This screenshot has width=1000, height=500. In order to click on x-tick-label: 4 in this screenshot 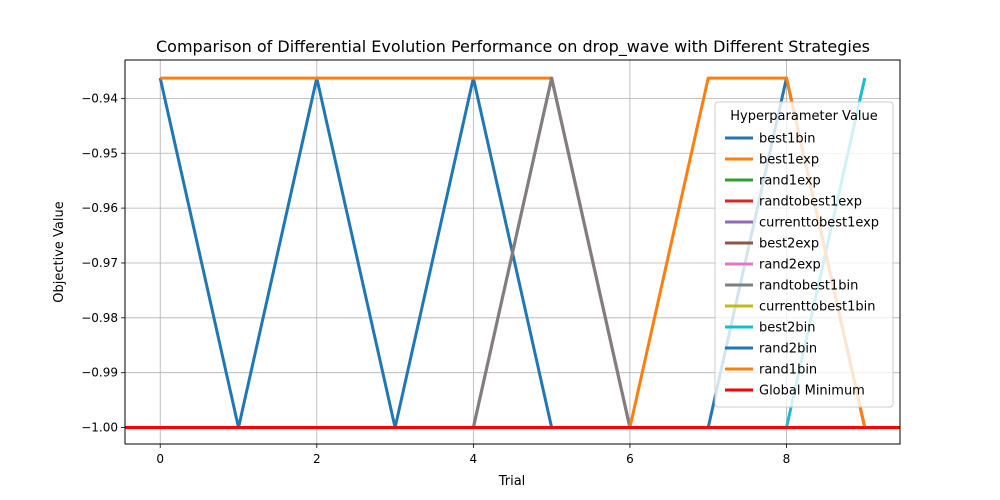, I will do `click(474, 459)`.